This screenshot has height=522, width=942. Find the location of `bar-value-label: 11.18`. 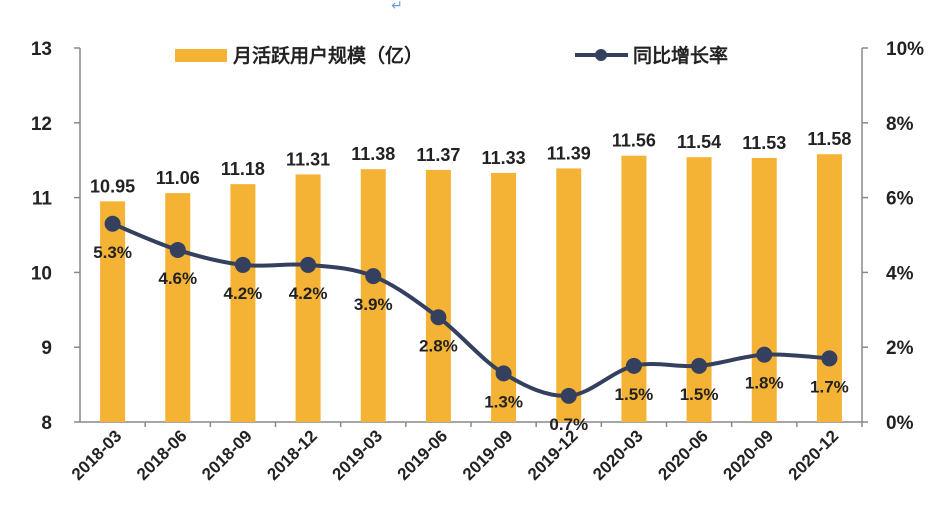

bar-value-label: 11.18 is located at coordinates (243, 169).